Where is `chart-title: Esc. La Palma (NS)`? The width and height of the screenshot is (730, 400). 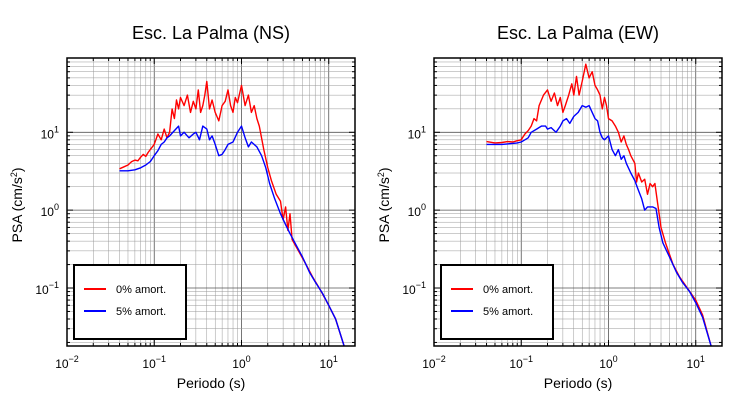 chart-title: Esc. La Palma (NS) is located at coordinates (211, 33).